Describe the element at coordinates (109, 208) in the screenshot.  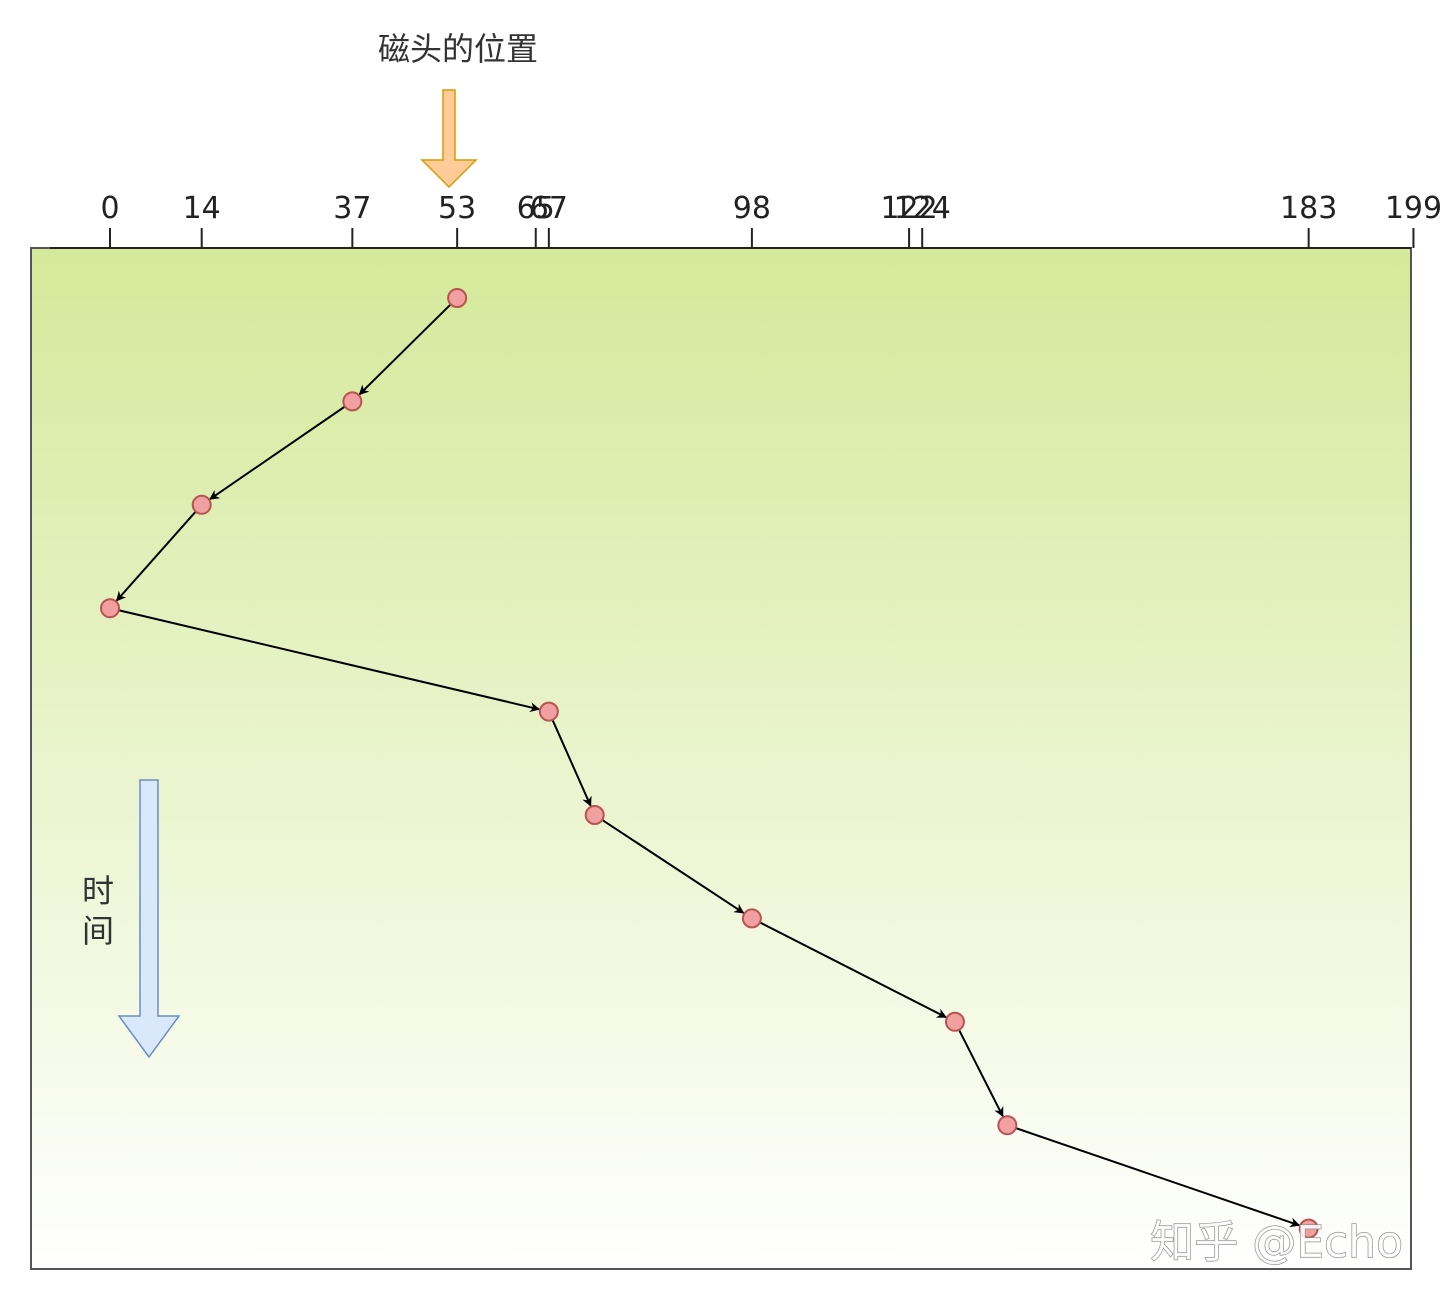
I see `tick-label: 0` at that location.